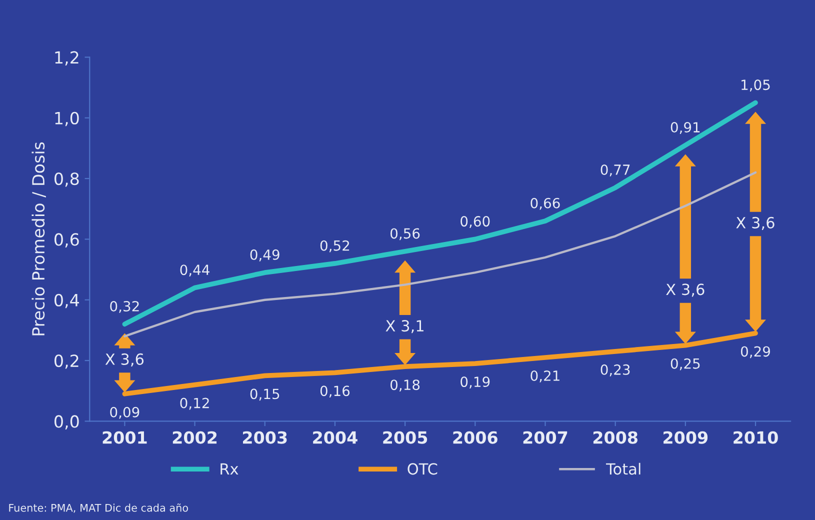 The image size is (815, 520). Describe the element at coordinates (475, 437) in the screenshot. I see `x-tick-label: 2006` at that location.